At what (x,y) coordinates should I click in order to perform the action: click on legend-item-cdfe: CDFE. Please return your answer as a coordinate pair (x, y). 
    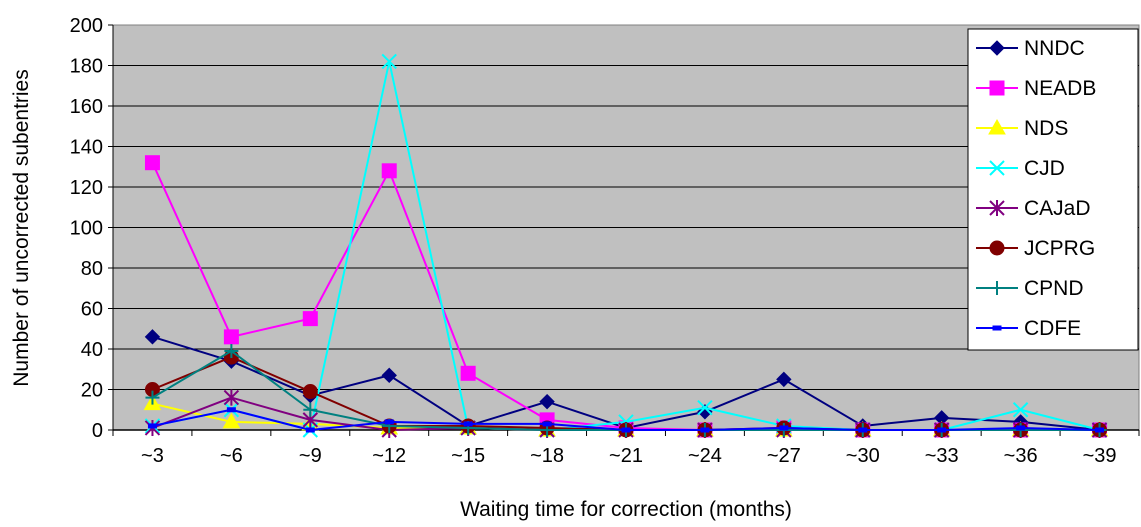
    Looking at the image, I should click on (1028, 328).